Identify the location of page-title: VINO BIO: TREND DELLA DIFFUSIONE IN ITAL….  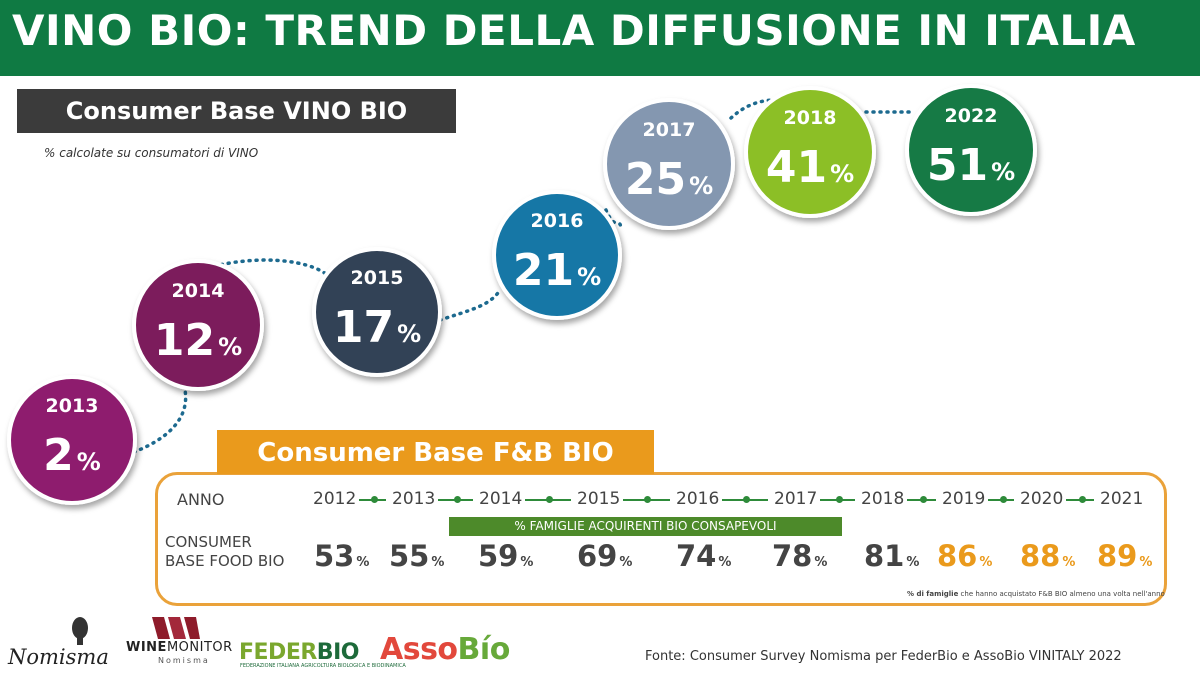
(574, 30).